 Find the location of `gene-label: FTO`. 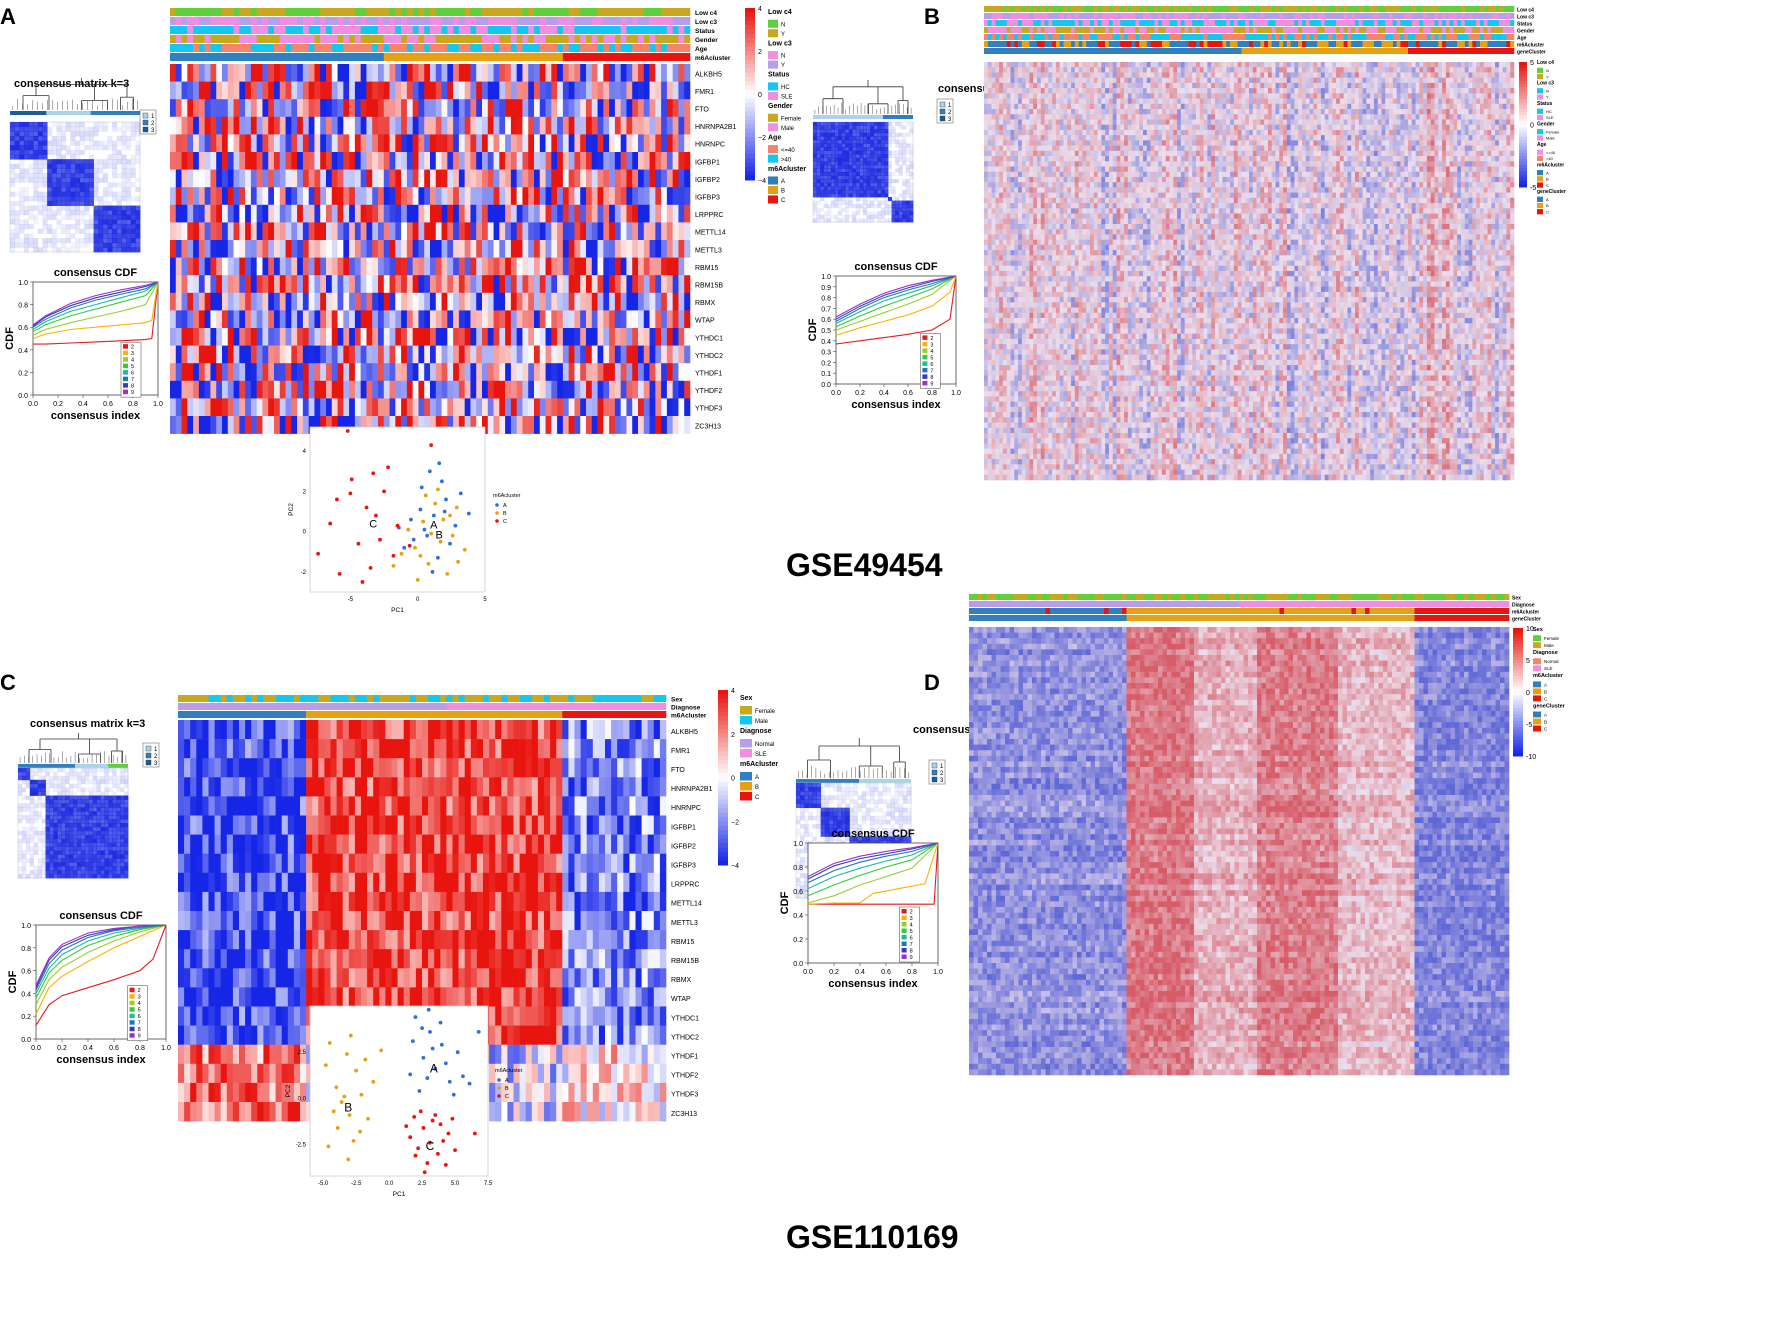

gene-label: FTO is located at coordinates (702, 110).